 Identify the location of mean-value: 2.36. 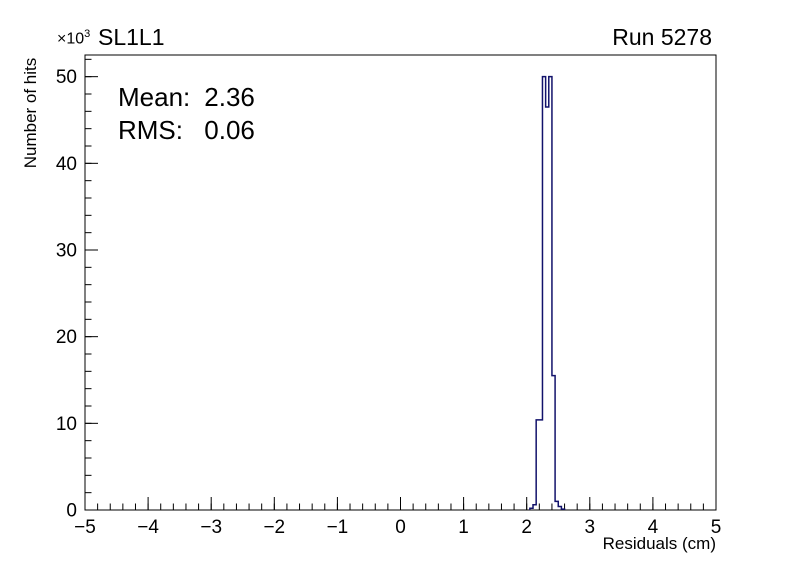
(229, 97).